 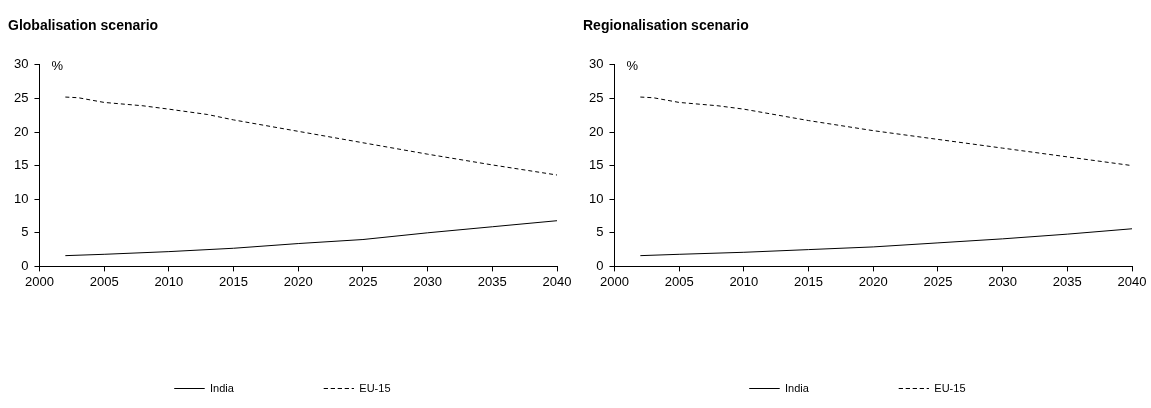 I want to click on chart-title: Regionalisation scenario, so click(x=666, y=25).